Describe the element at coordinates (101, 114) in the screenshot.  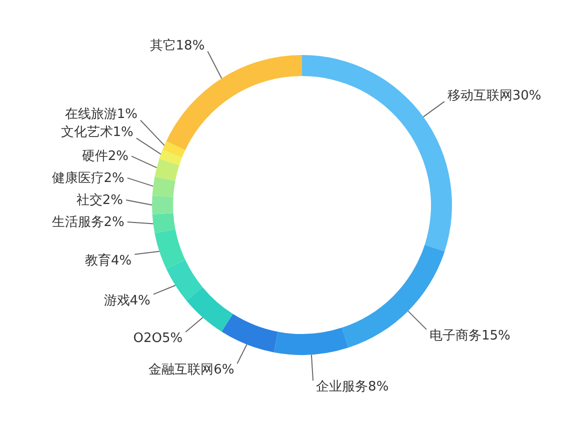
I see `slice-label: 在线旅游1%` at that location.